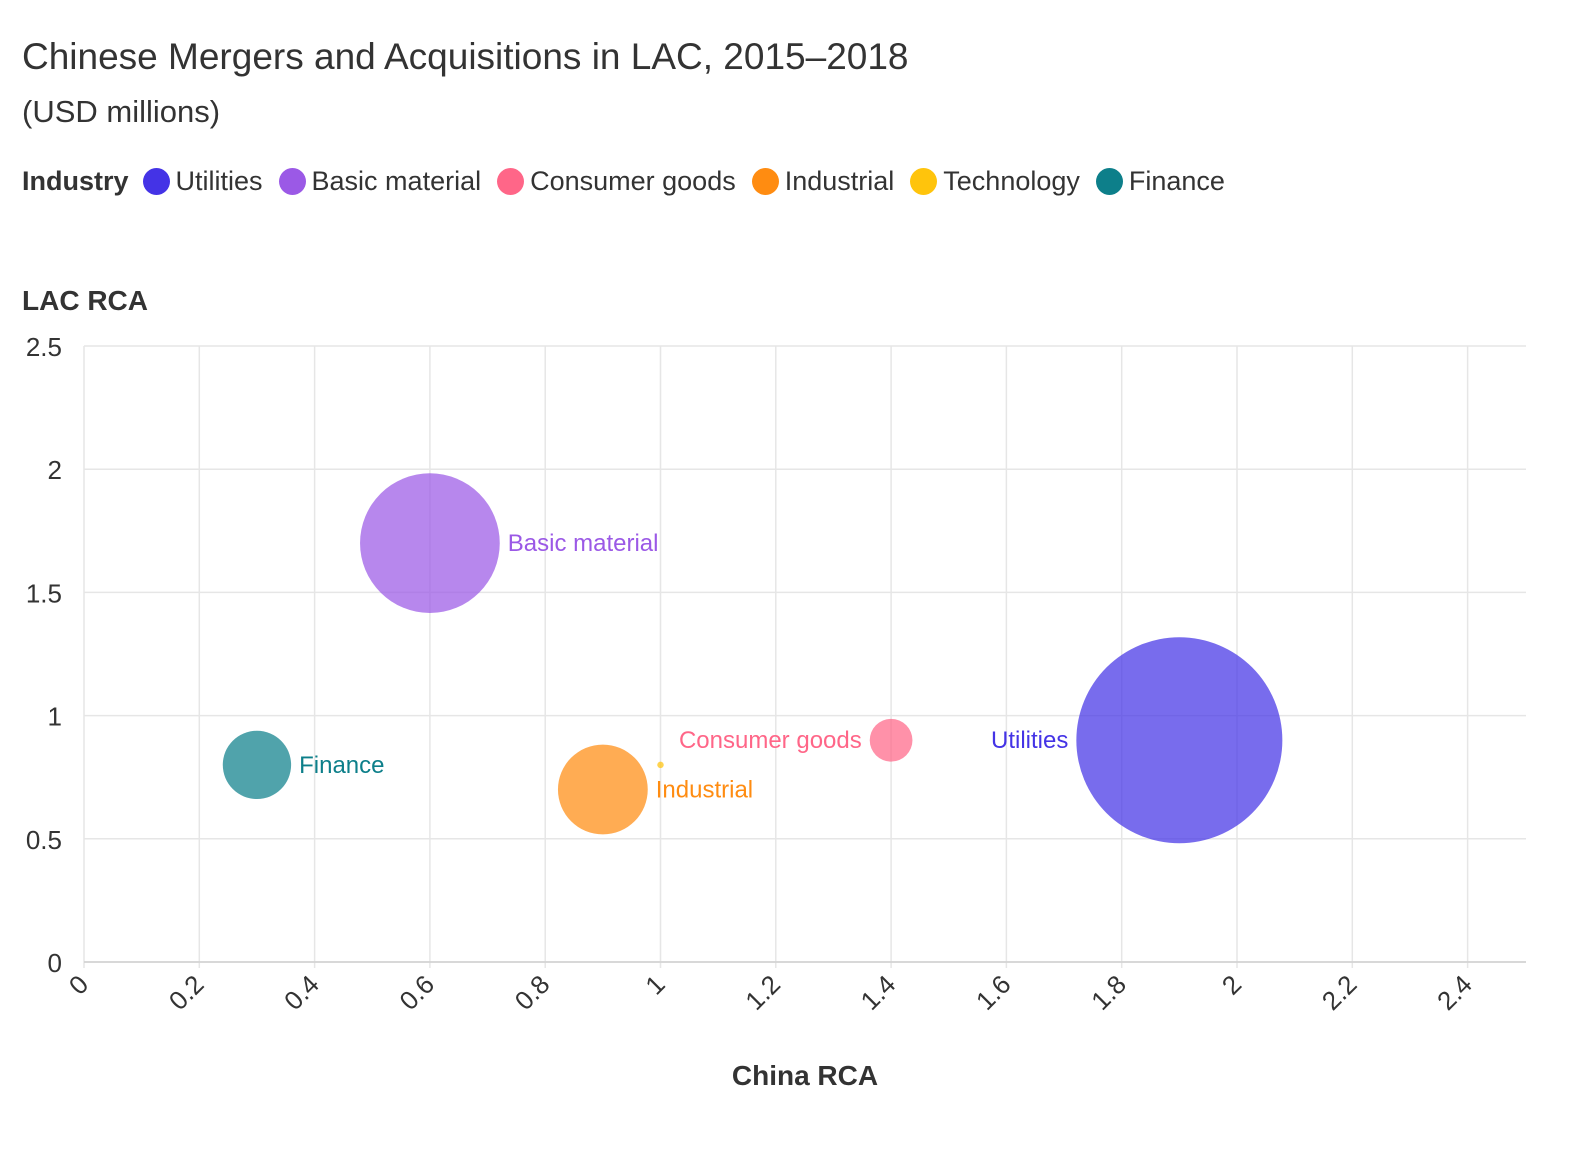 This screenshot has width=1590, height=1150. Describe the element at coordinates (1108, 992) in the screenshot. I see `x-tick-label: 1.8` at that location.